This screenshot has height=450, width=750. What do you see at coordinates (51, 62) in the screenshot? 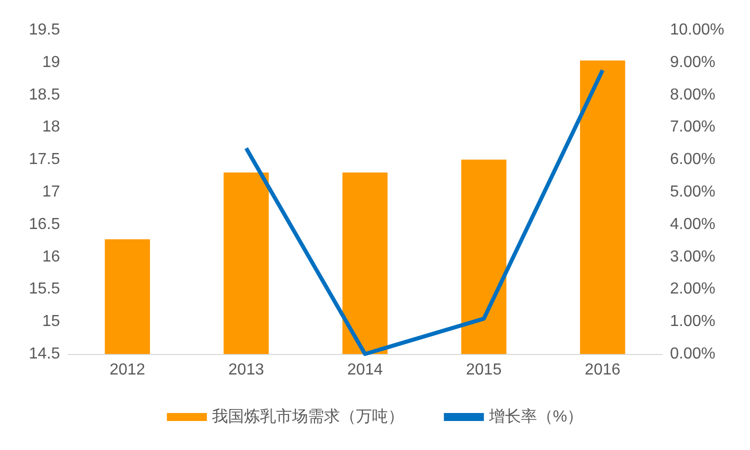
I see `y-tick-label: 19` at bounding box center [51, 62].